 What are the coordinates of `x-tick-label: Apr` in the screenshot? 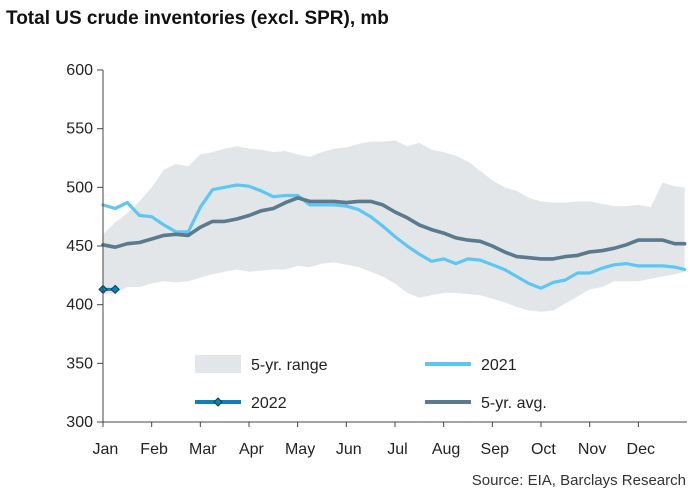 It's located at (252, 449).